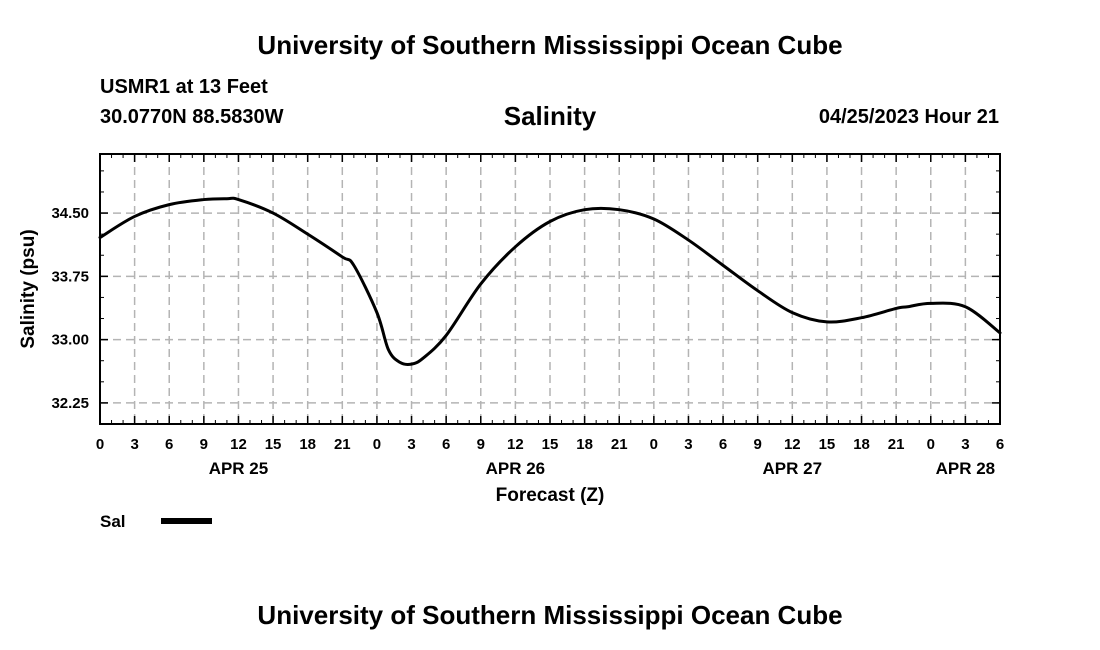  I want to click on datetime-label: 04/25/2023 Hour 21, so click(908, 117).